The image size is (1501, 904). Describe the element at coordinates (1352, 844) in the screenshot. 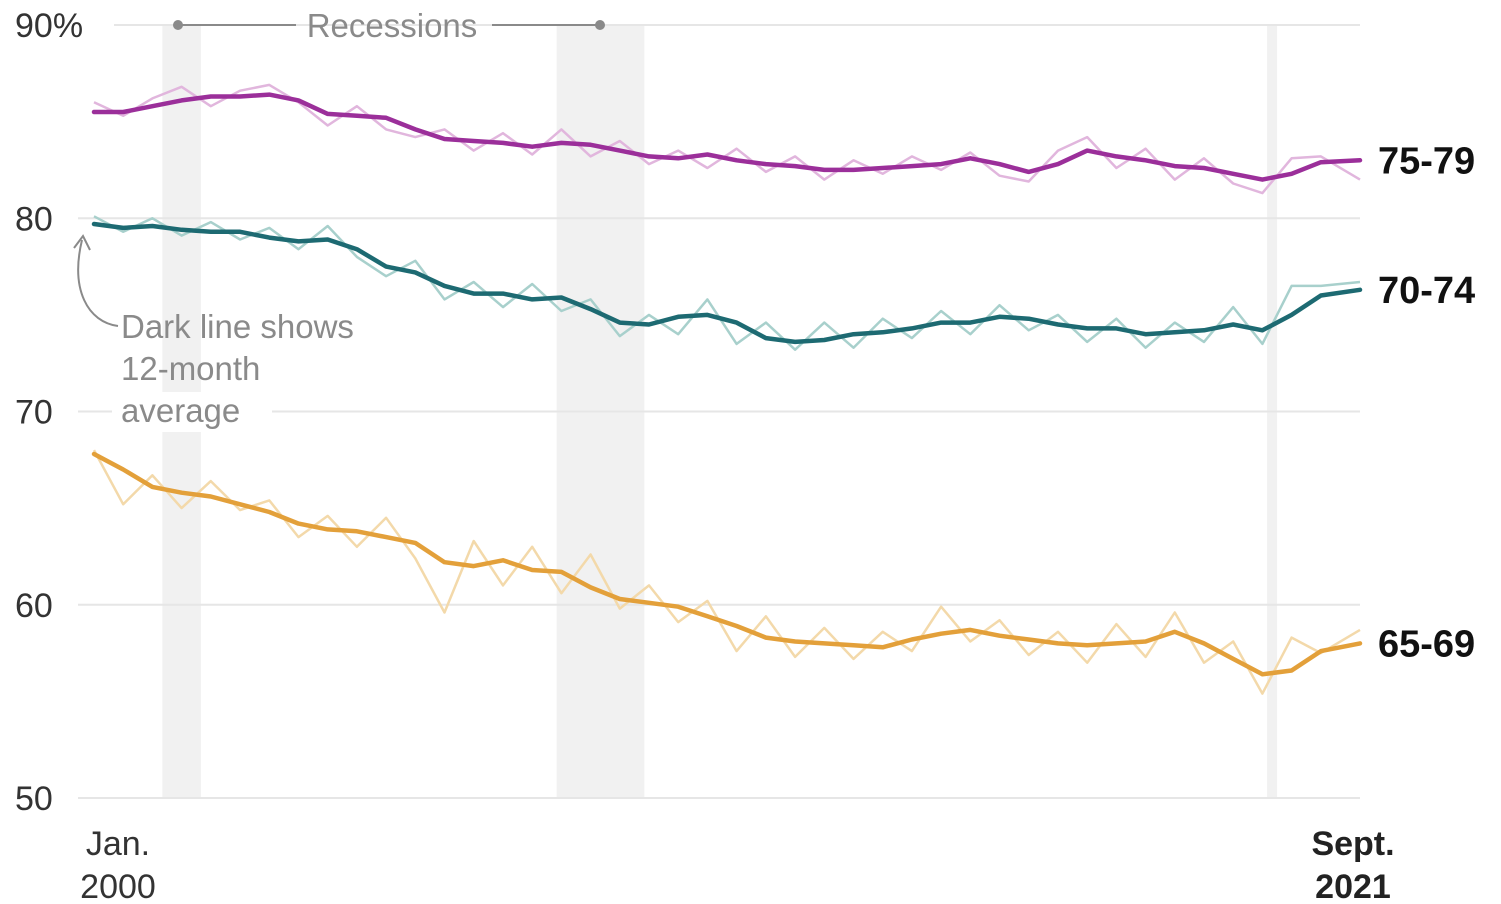

I see `x-label-end-month: Sept.` at that location.